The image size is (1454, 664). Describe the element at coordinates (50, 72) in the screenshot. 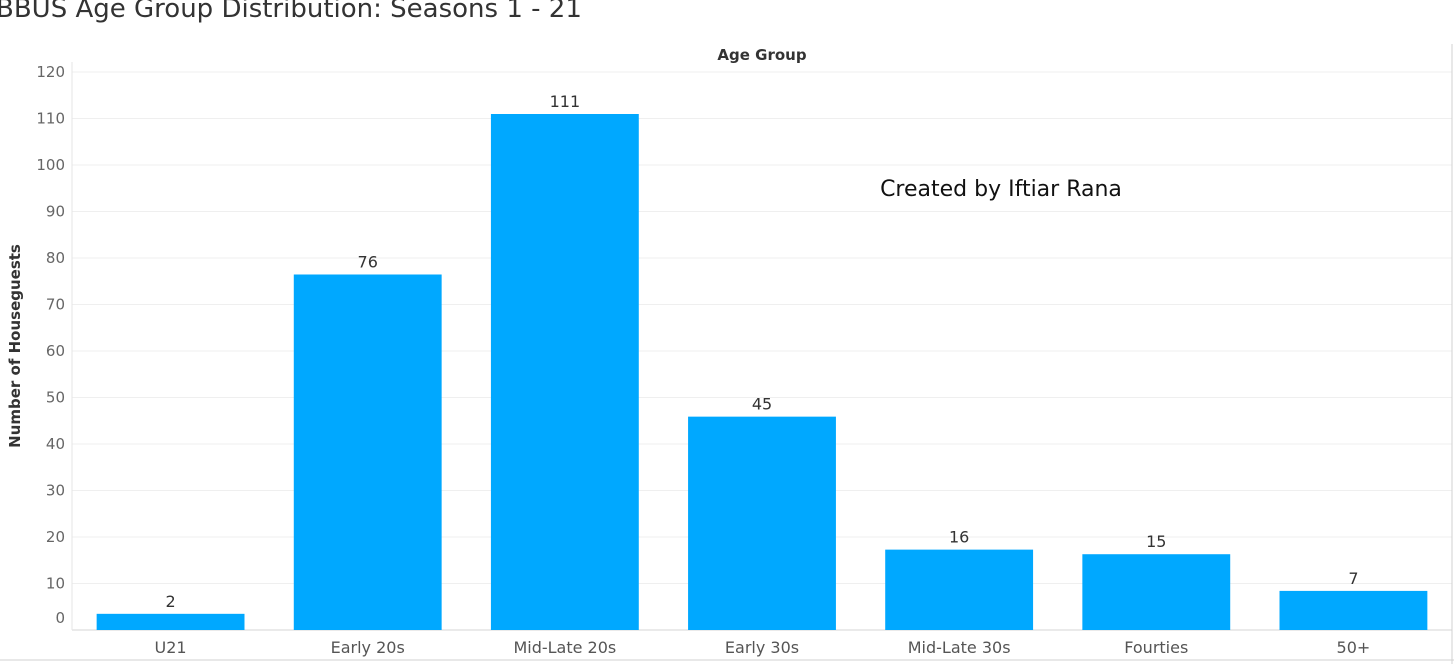

I see `y-tick-label: 120` at that location.